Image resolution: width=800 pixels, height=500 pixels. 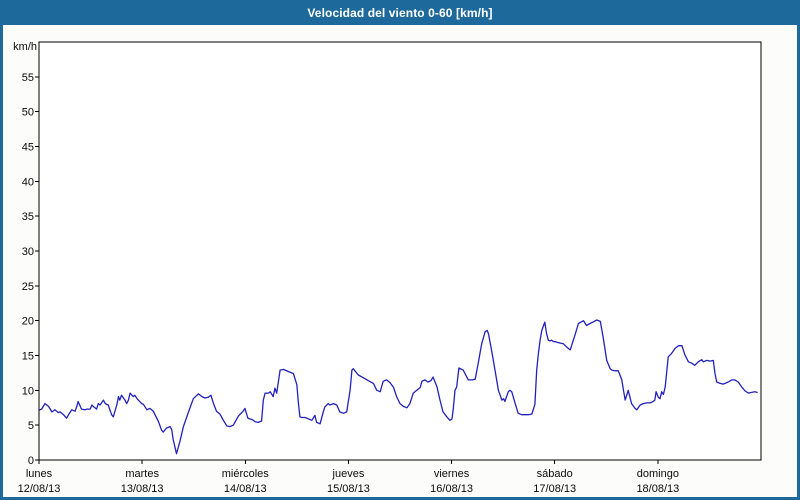 What do you see at coordinates (28, 217) in the screenshot?
I see `y-tick-label: 35` at bounding box center [28, 217].